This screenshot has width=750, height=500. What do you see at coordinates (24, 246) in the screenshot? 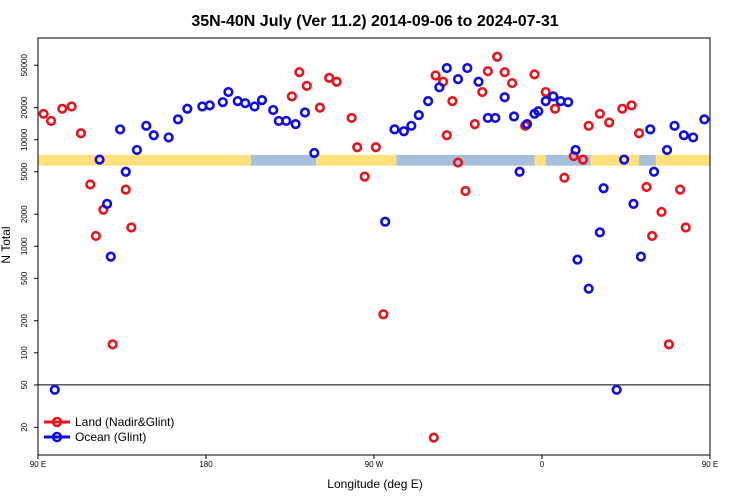
I see `y-tick-label: 1000` at bounding box center [24, 246].